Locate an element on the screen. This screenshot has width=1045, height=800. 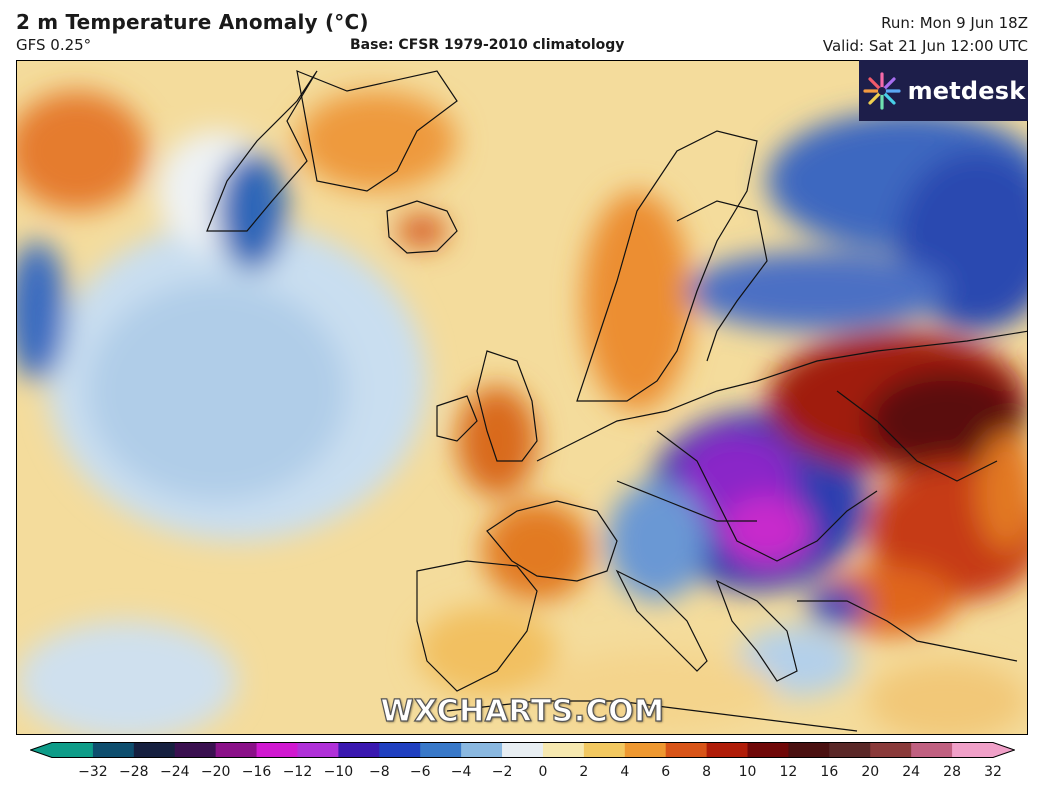
colorbar-tick-label: 28 is located at coordinates (952, 772).